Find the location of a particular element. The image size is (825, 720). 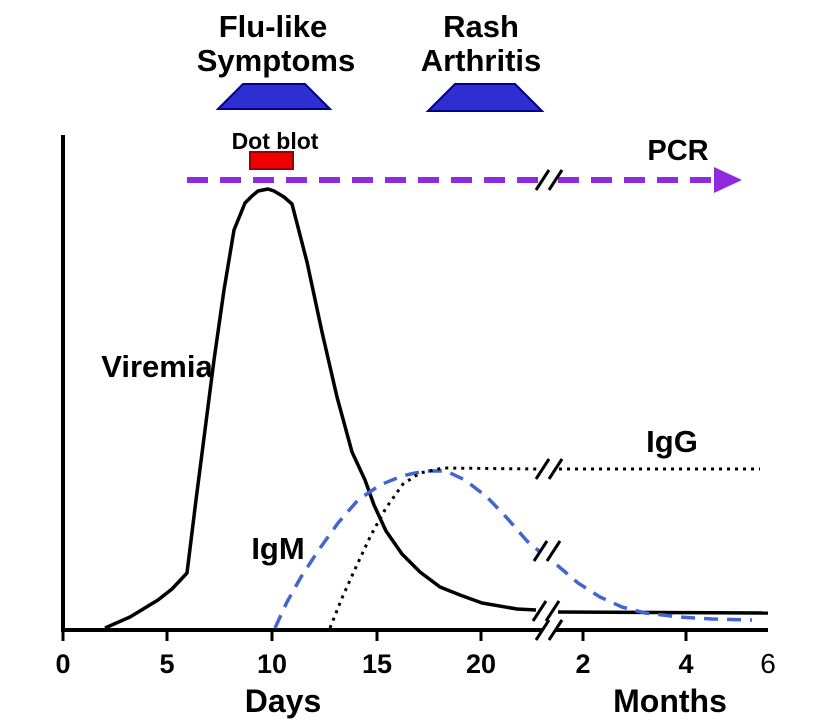

x-axis-title-months: Months is located at coordinates (670, 701).